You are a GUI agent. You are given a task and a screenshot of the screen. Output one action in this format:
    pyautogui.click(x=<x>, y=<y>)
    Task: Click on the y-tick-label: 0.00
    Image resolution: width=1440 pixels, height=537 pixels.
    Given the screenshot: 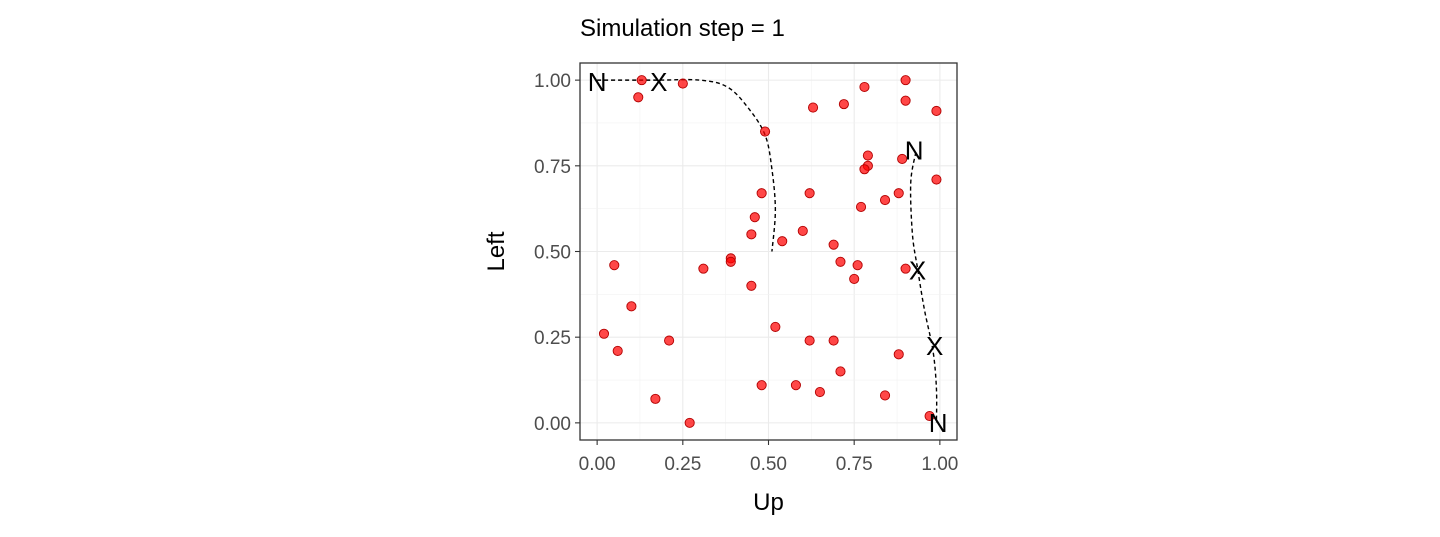 What is the action you would take?
    pyautogui.click(x=552, y=424)
    